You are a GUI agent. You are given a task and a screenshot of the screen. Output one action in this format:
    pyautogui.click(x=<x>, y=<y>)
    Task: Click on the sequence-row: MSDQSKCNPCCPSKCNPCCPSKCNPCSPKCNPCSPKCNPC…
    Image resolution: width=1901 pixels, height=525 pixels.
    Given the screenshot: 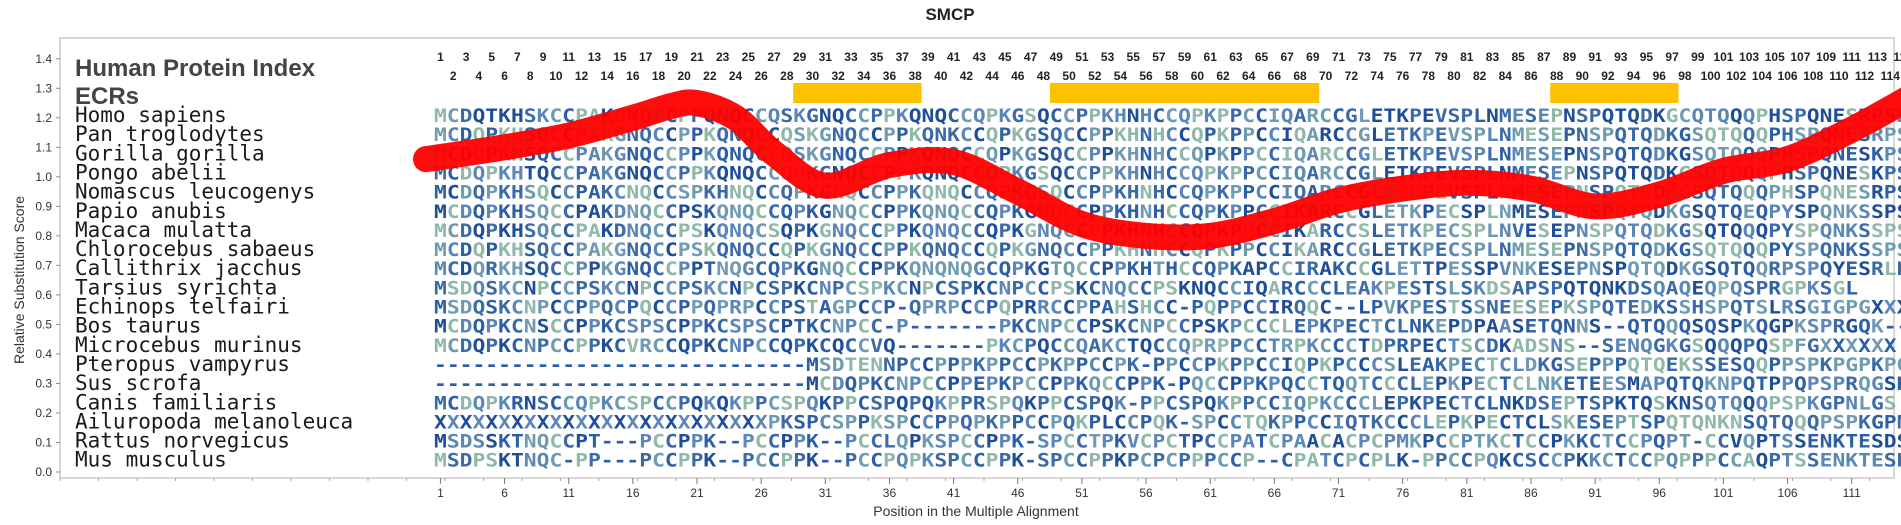 What is the action you would take?
    pyautogui.click(x=1146, y=288)
    